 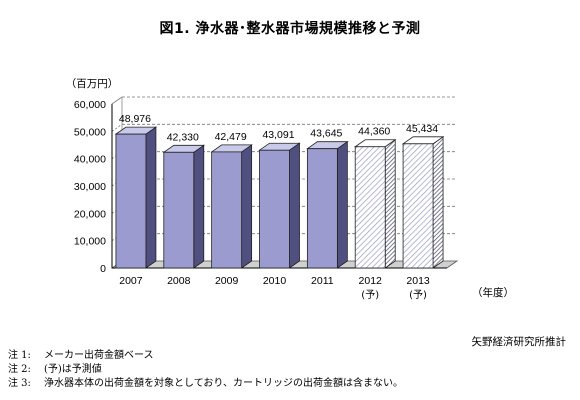 What do you see at coordinates (90, 242) in the screenshot?
I see `y-tick-label: 10,000` at bounding box center [90, 242].